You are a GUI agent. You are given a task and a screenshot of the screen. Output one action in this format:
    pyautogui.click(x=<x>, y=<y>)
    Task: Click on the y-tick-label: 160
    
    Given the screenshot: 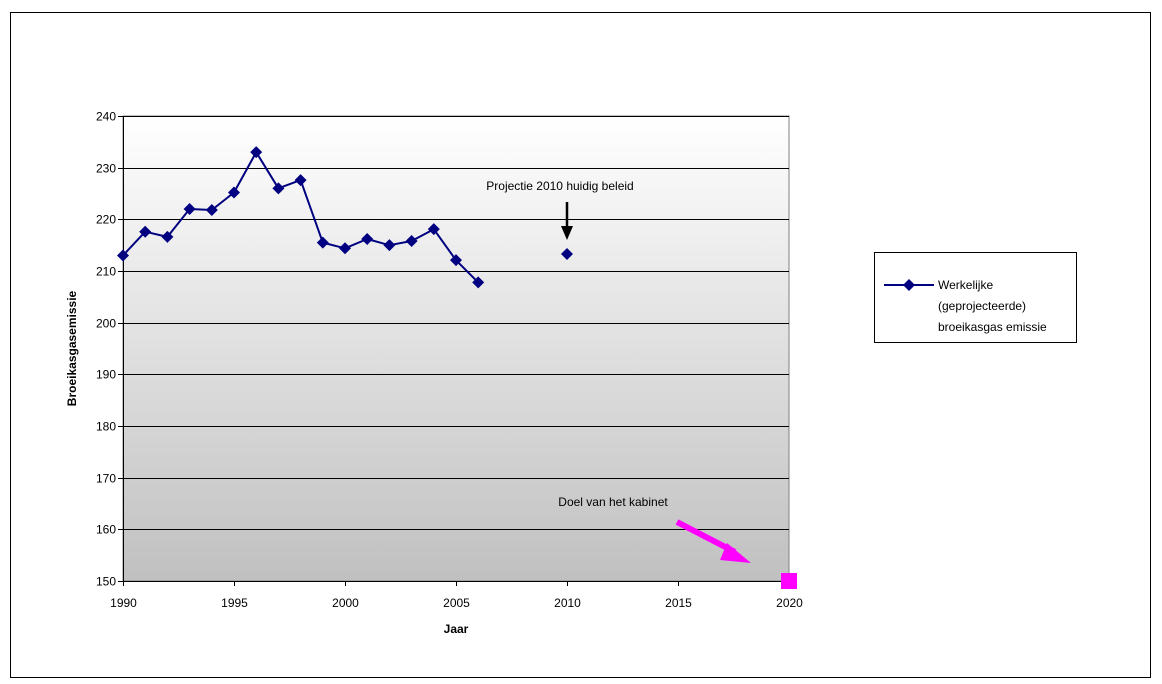 What is the action you would take?
    pyautogui.click(x=106, y=530)
    